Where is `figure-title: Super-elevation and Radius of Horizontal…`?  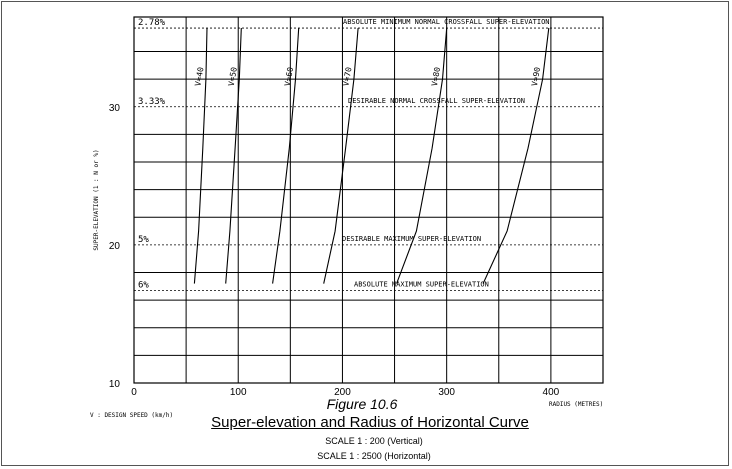 figure-title: Super-elevation and Radius of Horizontal… is located at coordinates (368, 422).